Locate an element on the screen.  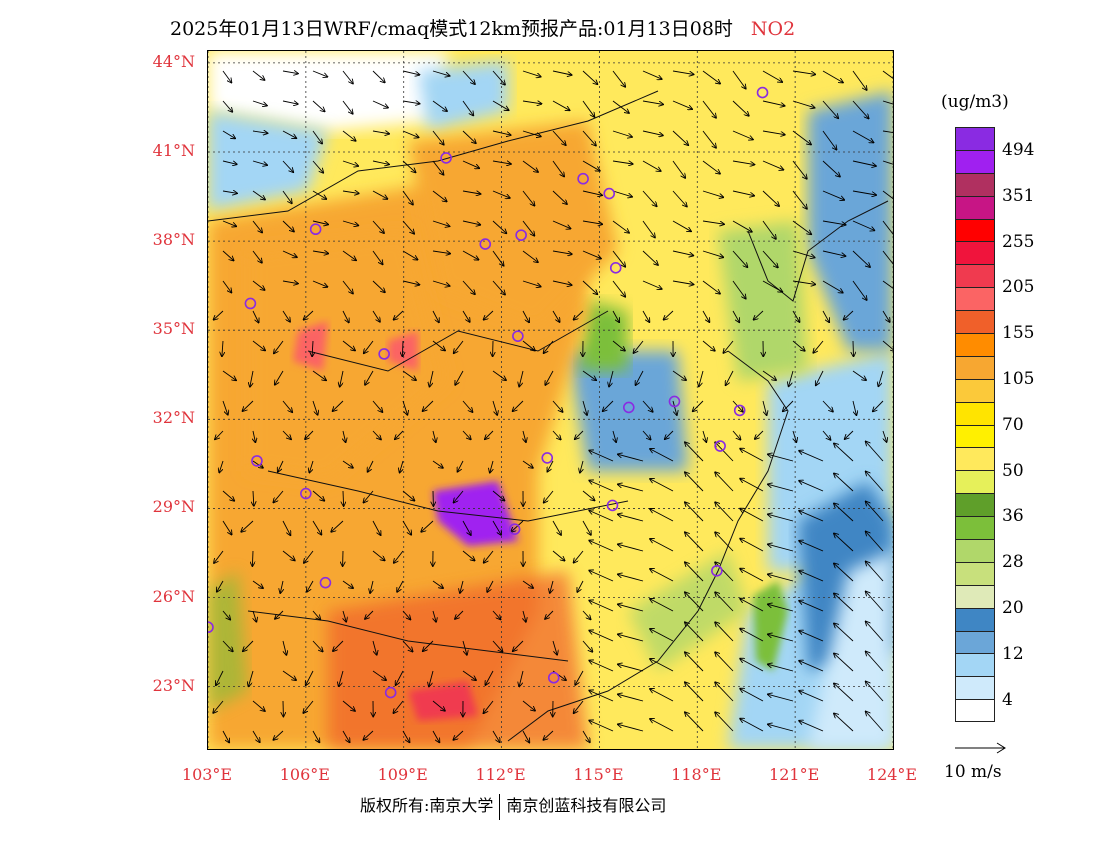
lon-label: 121°E is located at coordinates (794, 774).